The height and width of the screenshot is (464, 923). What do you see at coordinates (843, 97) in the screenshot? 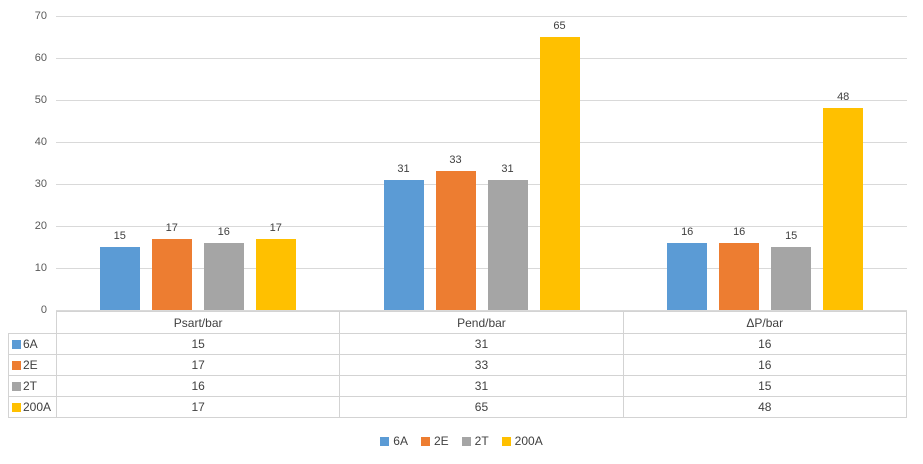
I see `bar-value-label: 48` at bounding box center [843, 97].